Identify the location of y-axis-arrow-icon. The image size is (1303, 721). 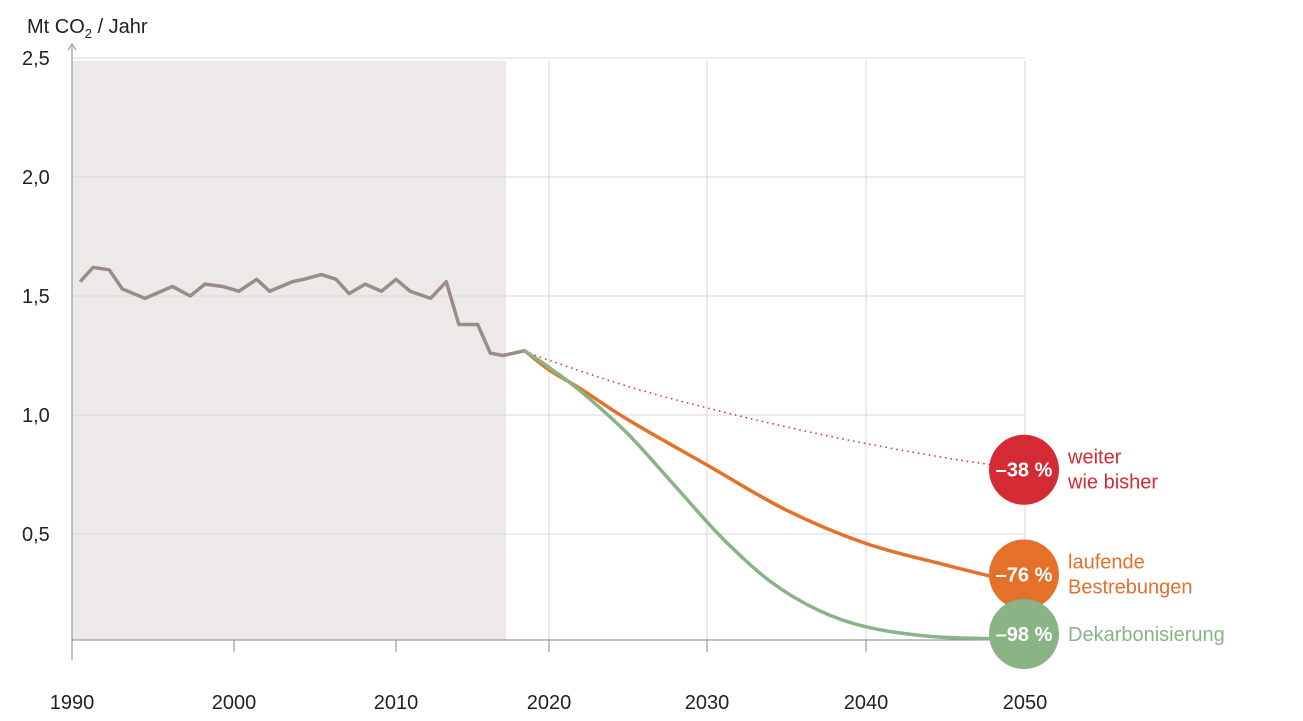
(72, 47).